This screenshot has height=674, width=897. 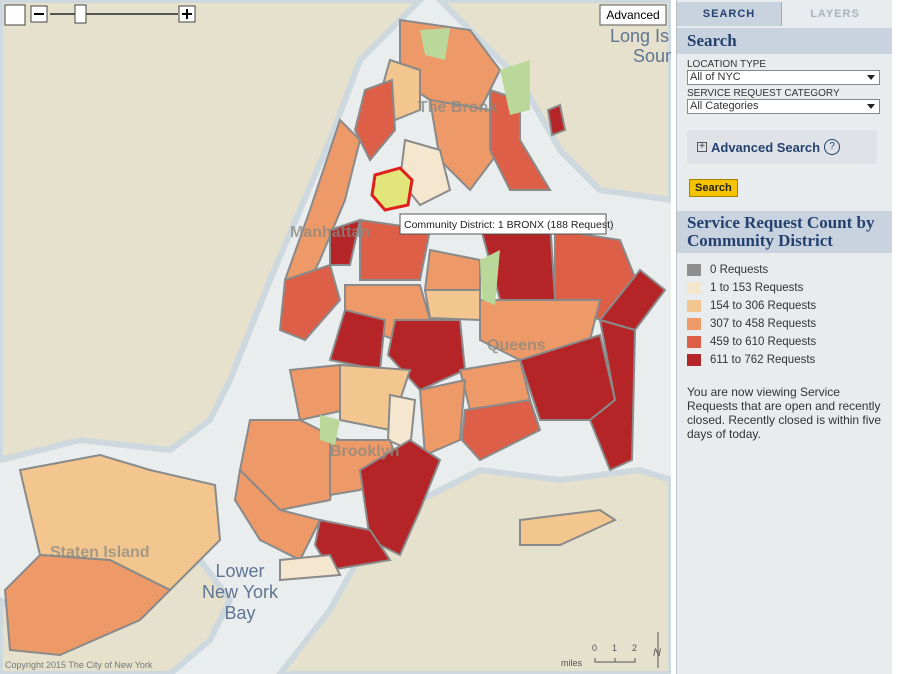 I want to click on water-label: Long Is, so click(x=639, y=36).